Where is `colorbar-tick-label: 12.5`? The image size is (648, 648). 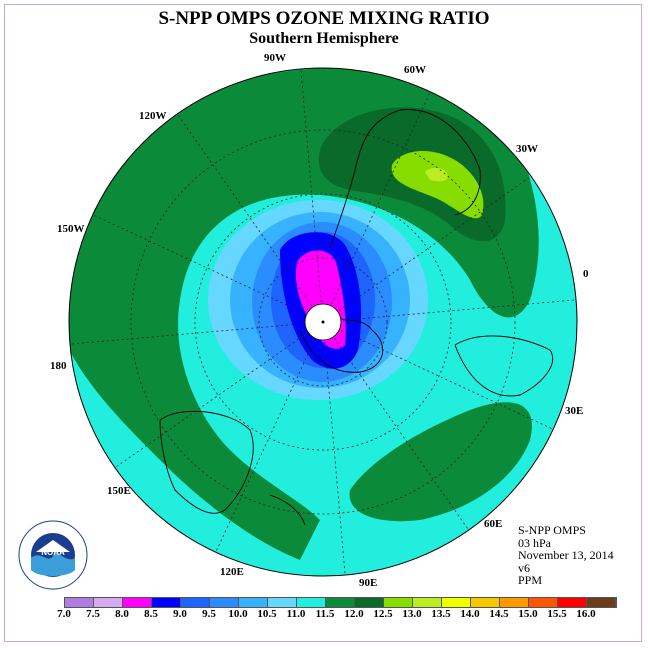 colorbar-tick-label: 12.5 is located at coordinates (383, 614).